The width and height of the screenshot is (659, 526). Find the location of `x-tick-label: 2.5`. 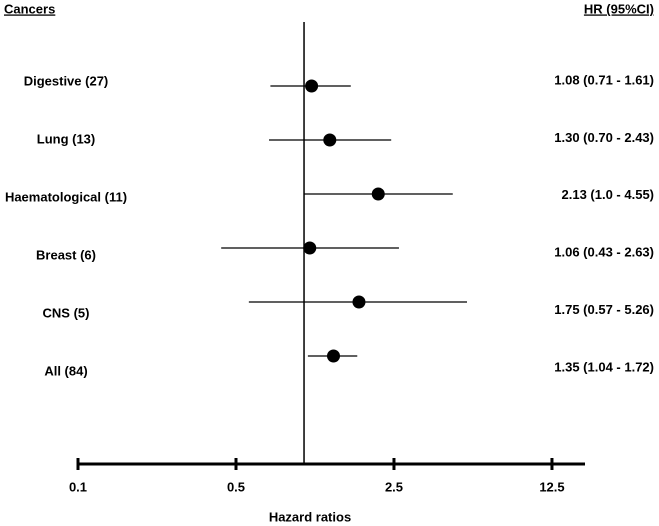

x-tick-label: 2.5 is located at coordinates (394, 486).